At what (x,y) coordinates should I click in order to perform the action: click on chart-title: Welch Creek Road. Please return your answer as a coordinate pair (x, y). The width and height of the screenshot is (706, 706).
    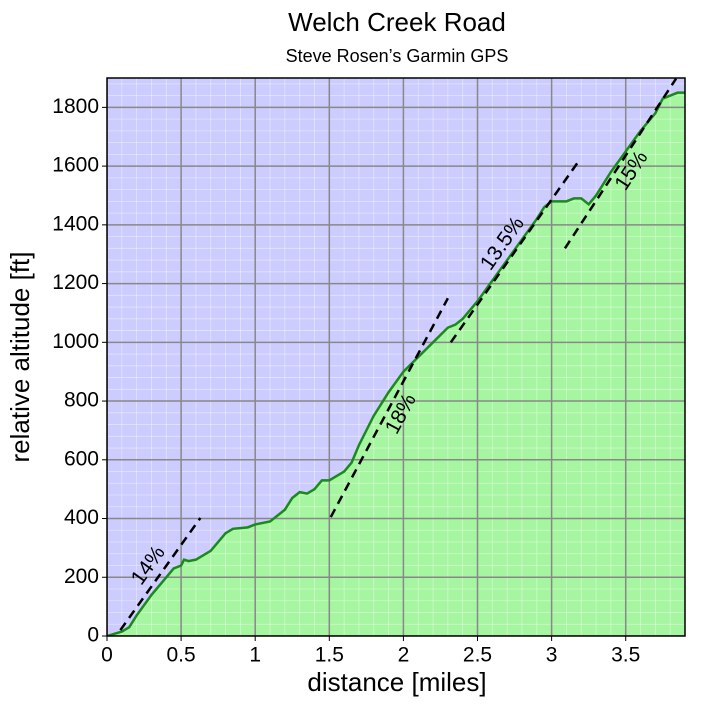
    Looking at the image, I should click on (397, 22).